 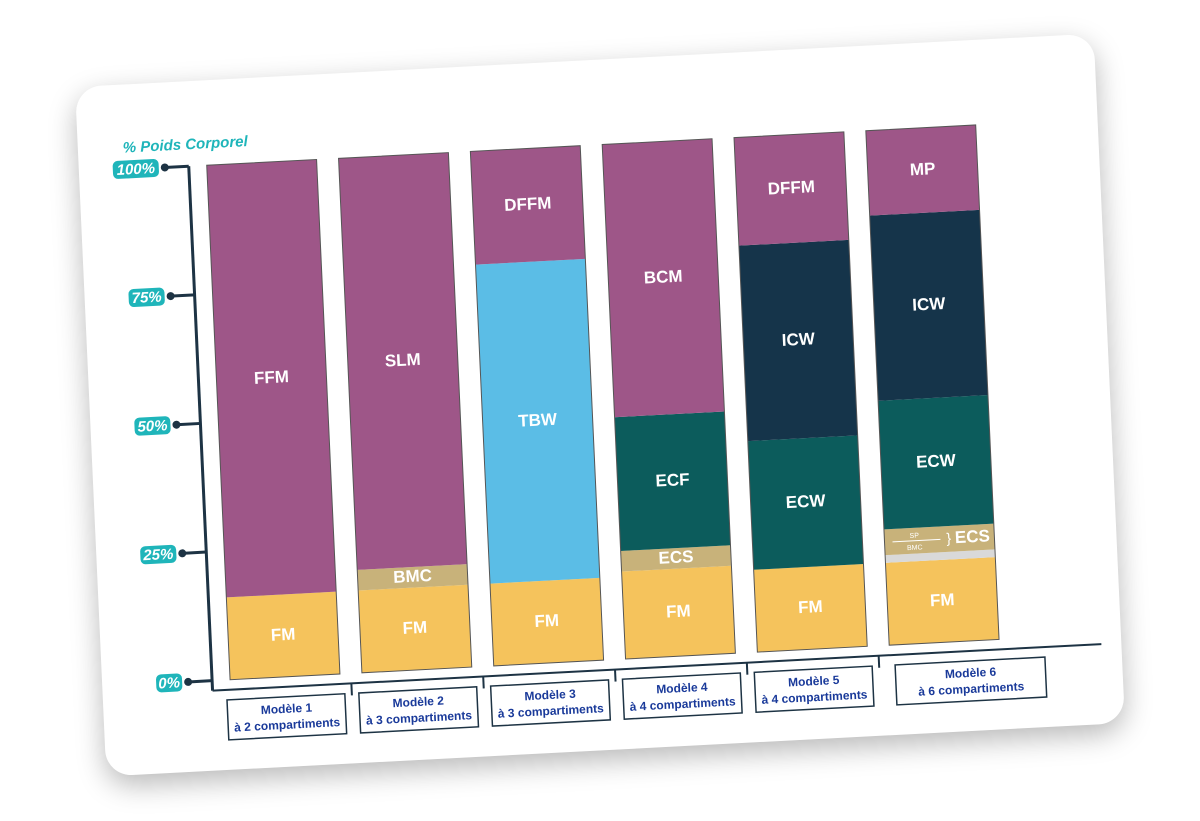 I want to click on y-tick-label: 50%, so click(x=152, y=426).